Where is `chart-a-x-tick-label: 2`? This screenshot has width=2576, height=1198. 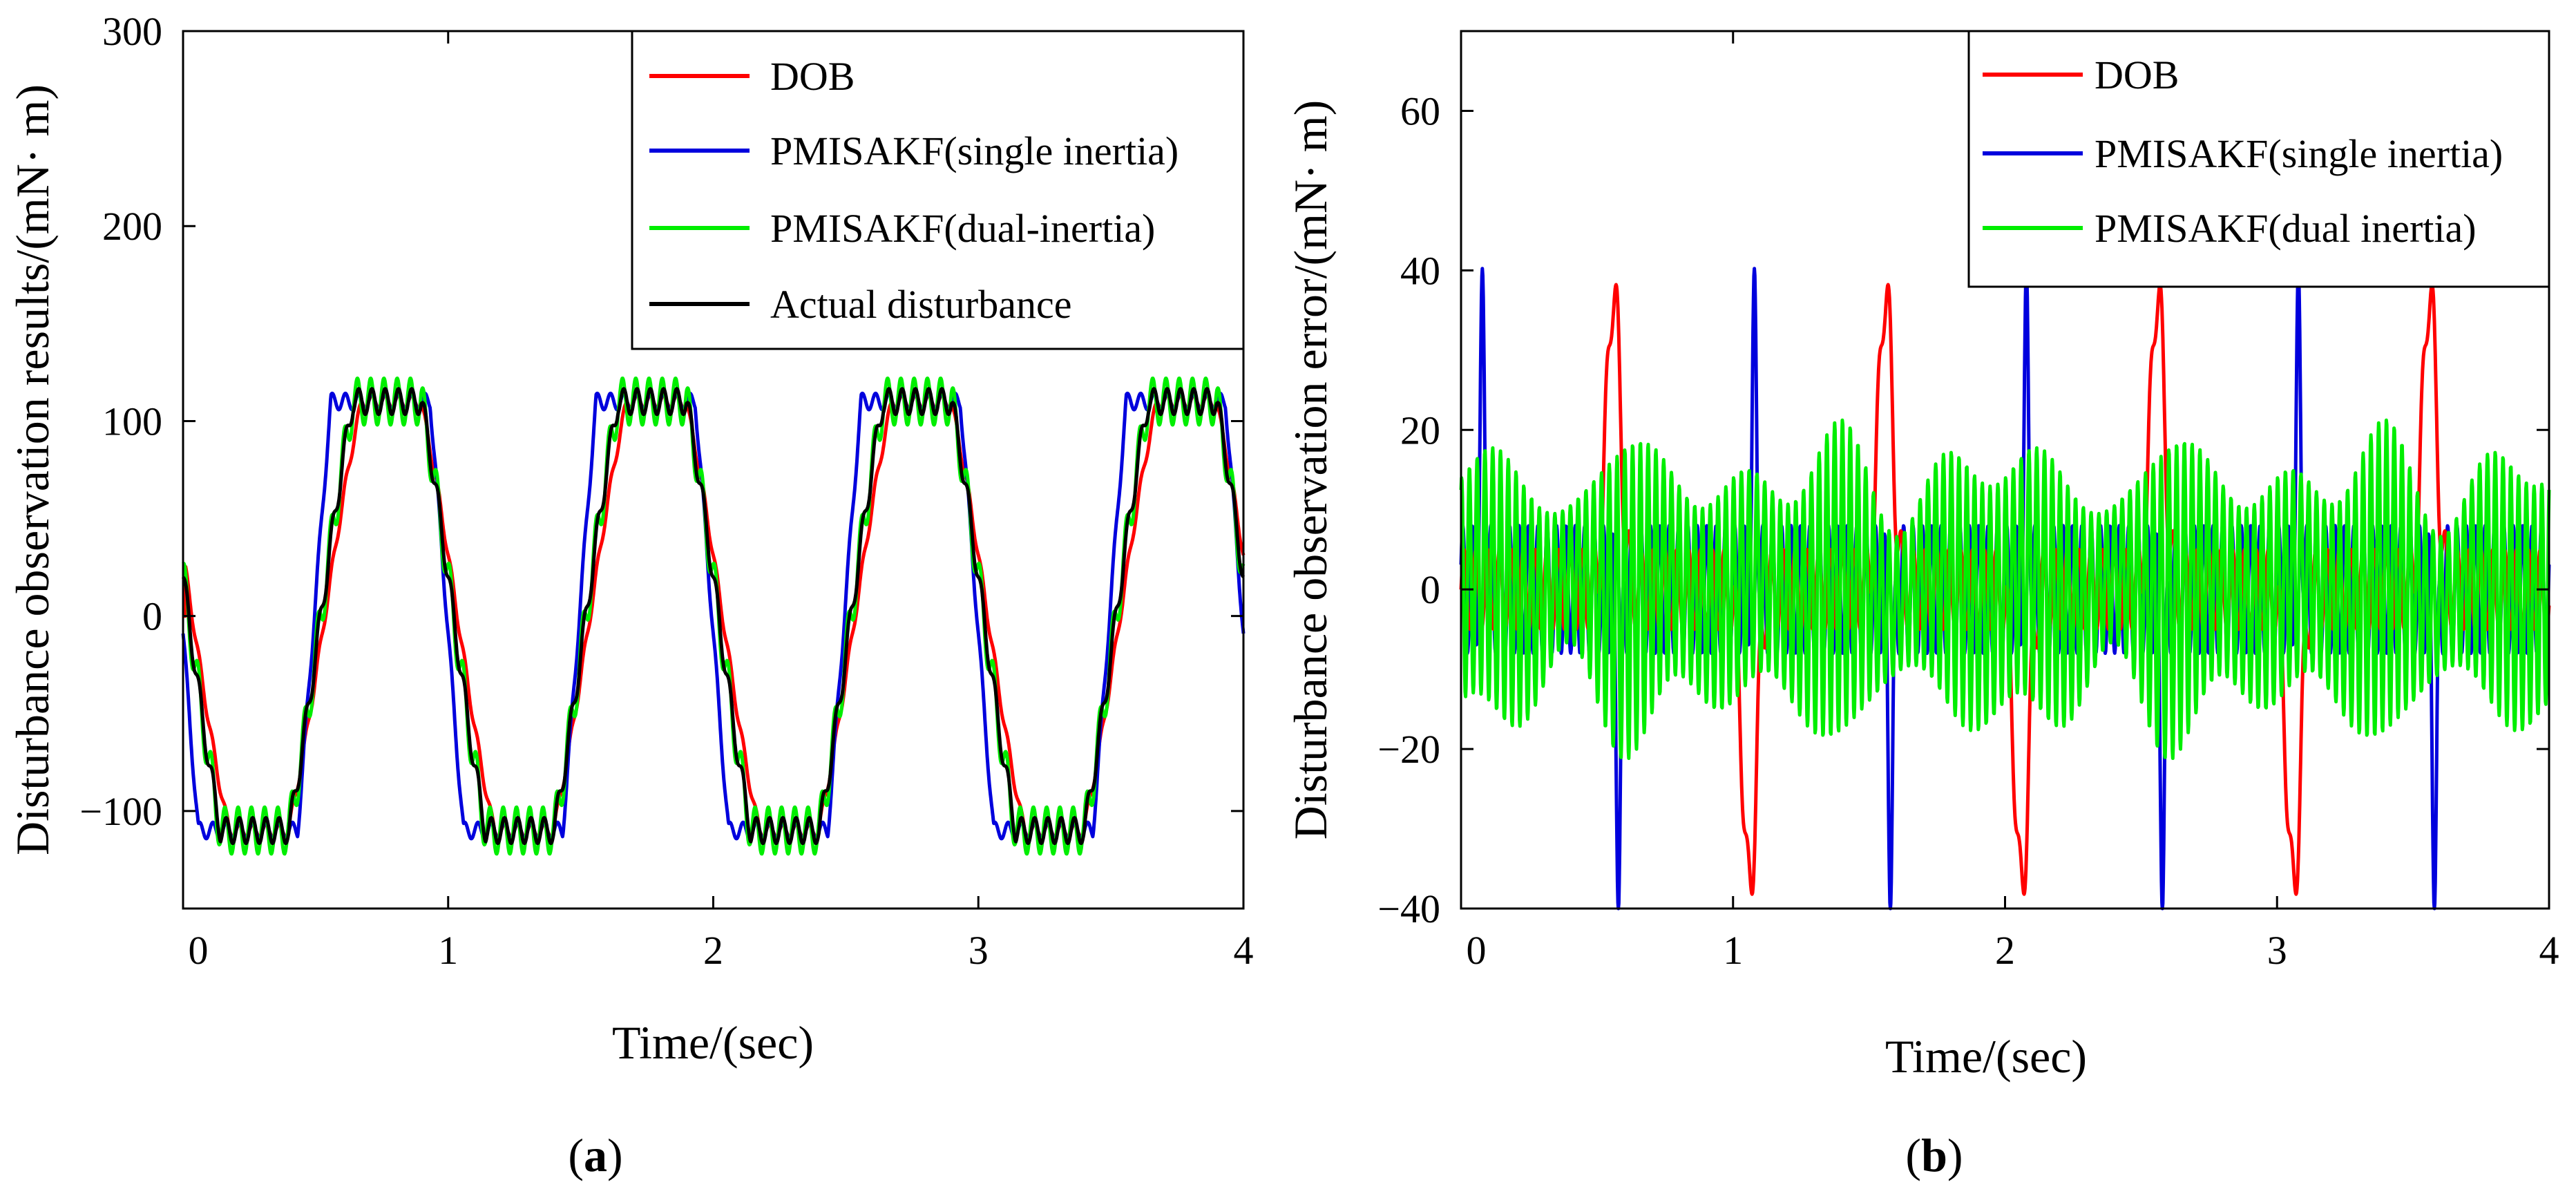 chart-a-x-tick-label: 2 is located at coordinates (713, 951).